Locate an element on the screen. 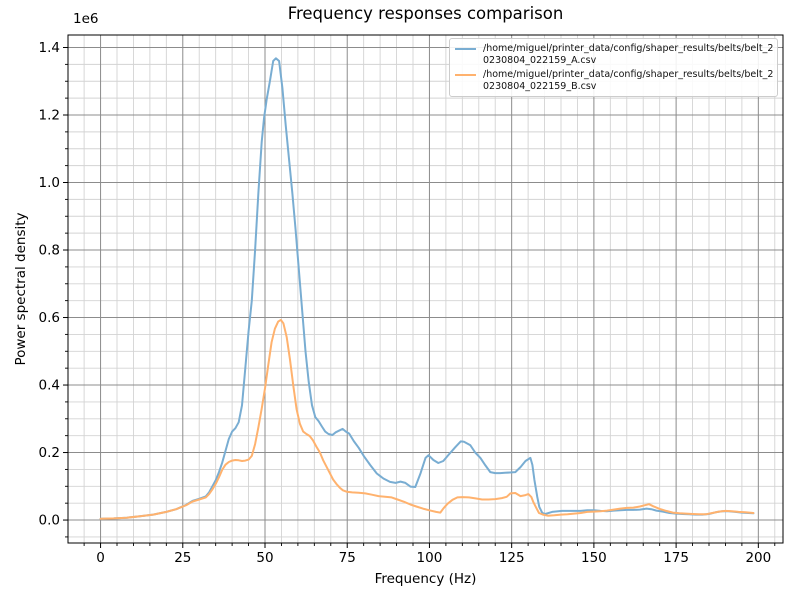 This screenshot has width=800, height=600. x-tick-label: 50 is located at coordinates (264, 558).